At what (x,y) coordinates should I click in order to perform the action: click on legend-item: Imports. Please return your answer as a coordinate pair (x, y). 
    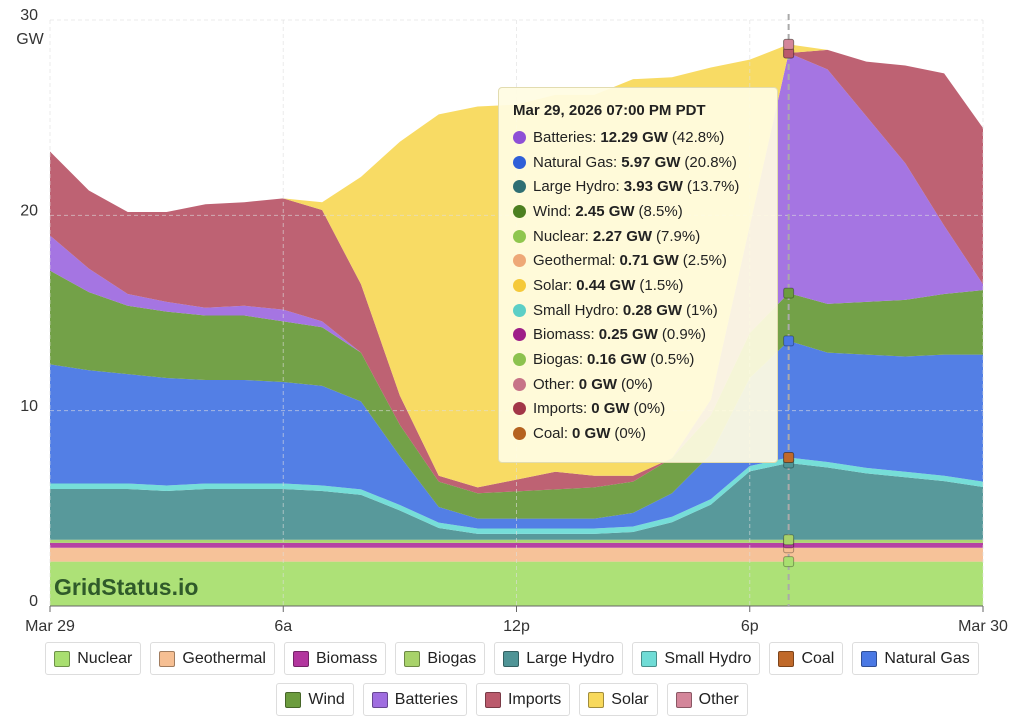
    Looking at the image, I should click on (523, 699).